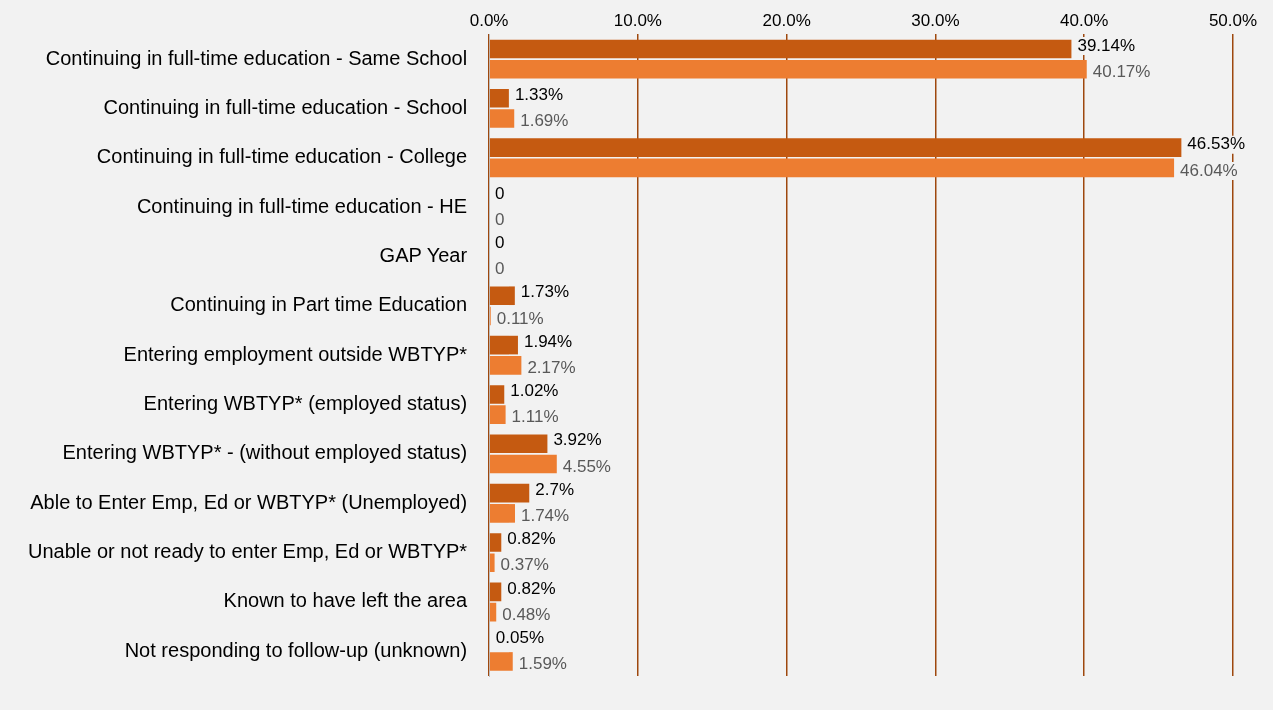 The image size is (1273, 710). What do you see at coordinates (265, 452) in the screenshot?
I see `y-tick-label: Entering WBTYP* - (without employed status)` at bounding box center [265, 452].